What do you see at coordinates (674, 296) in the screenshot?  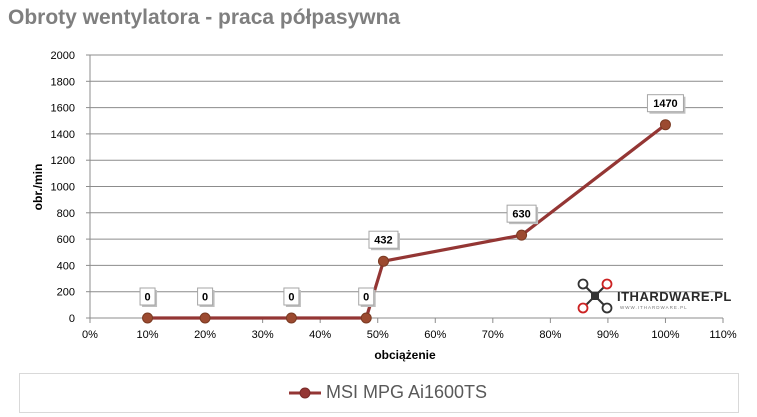 I see `watermark-text: ITHARDWARE.PL` at bounding box center [674, 296].